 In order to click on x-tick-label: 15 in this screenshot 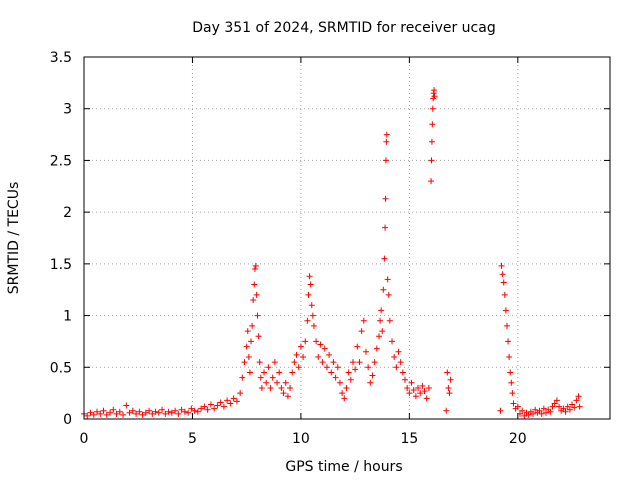, I will do `click(409, 439)`.